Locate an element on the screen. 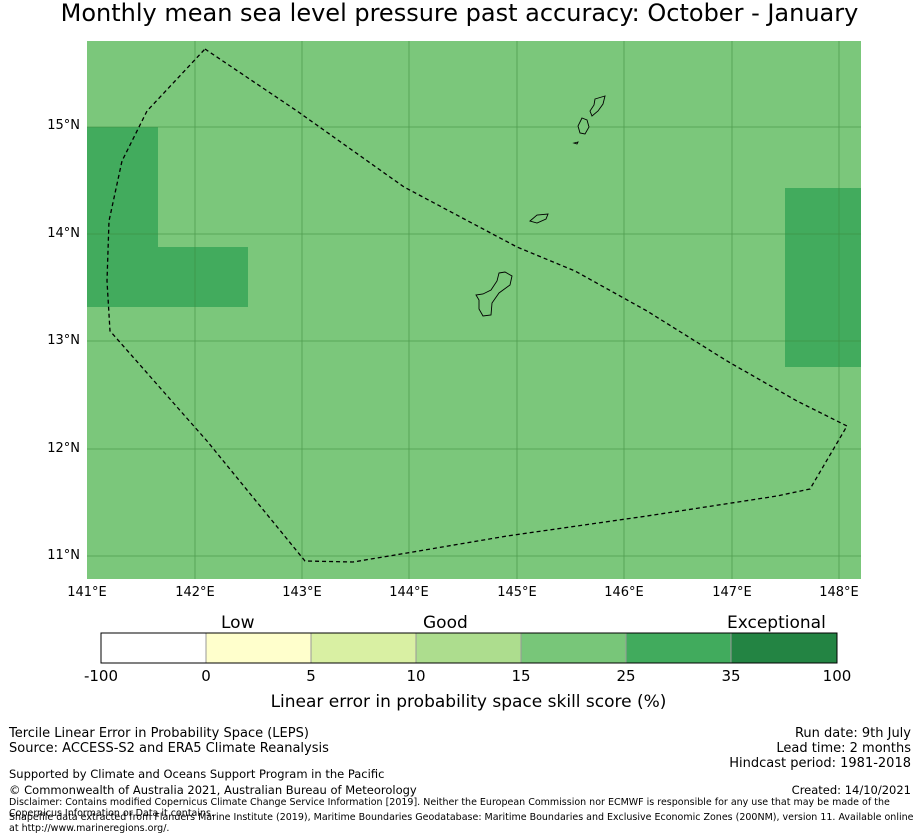 The height and width of the screenshot is (839, 919). category-good: Good is located at coordinates (445, 623).